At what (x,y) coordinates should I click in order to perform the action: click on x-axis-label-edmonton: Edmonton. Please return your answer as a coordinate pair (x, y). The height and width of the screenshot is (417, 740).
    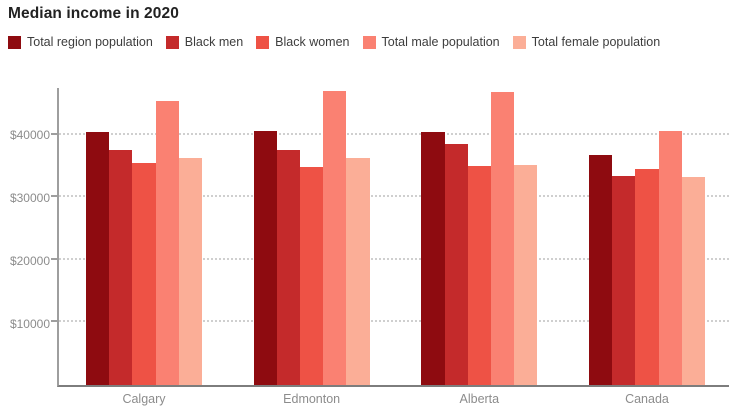
    Looking at the image, I should click on (312, 399).